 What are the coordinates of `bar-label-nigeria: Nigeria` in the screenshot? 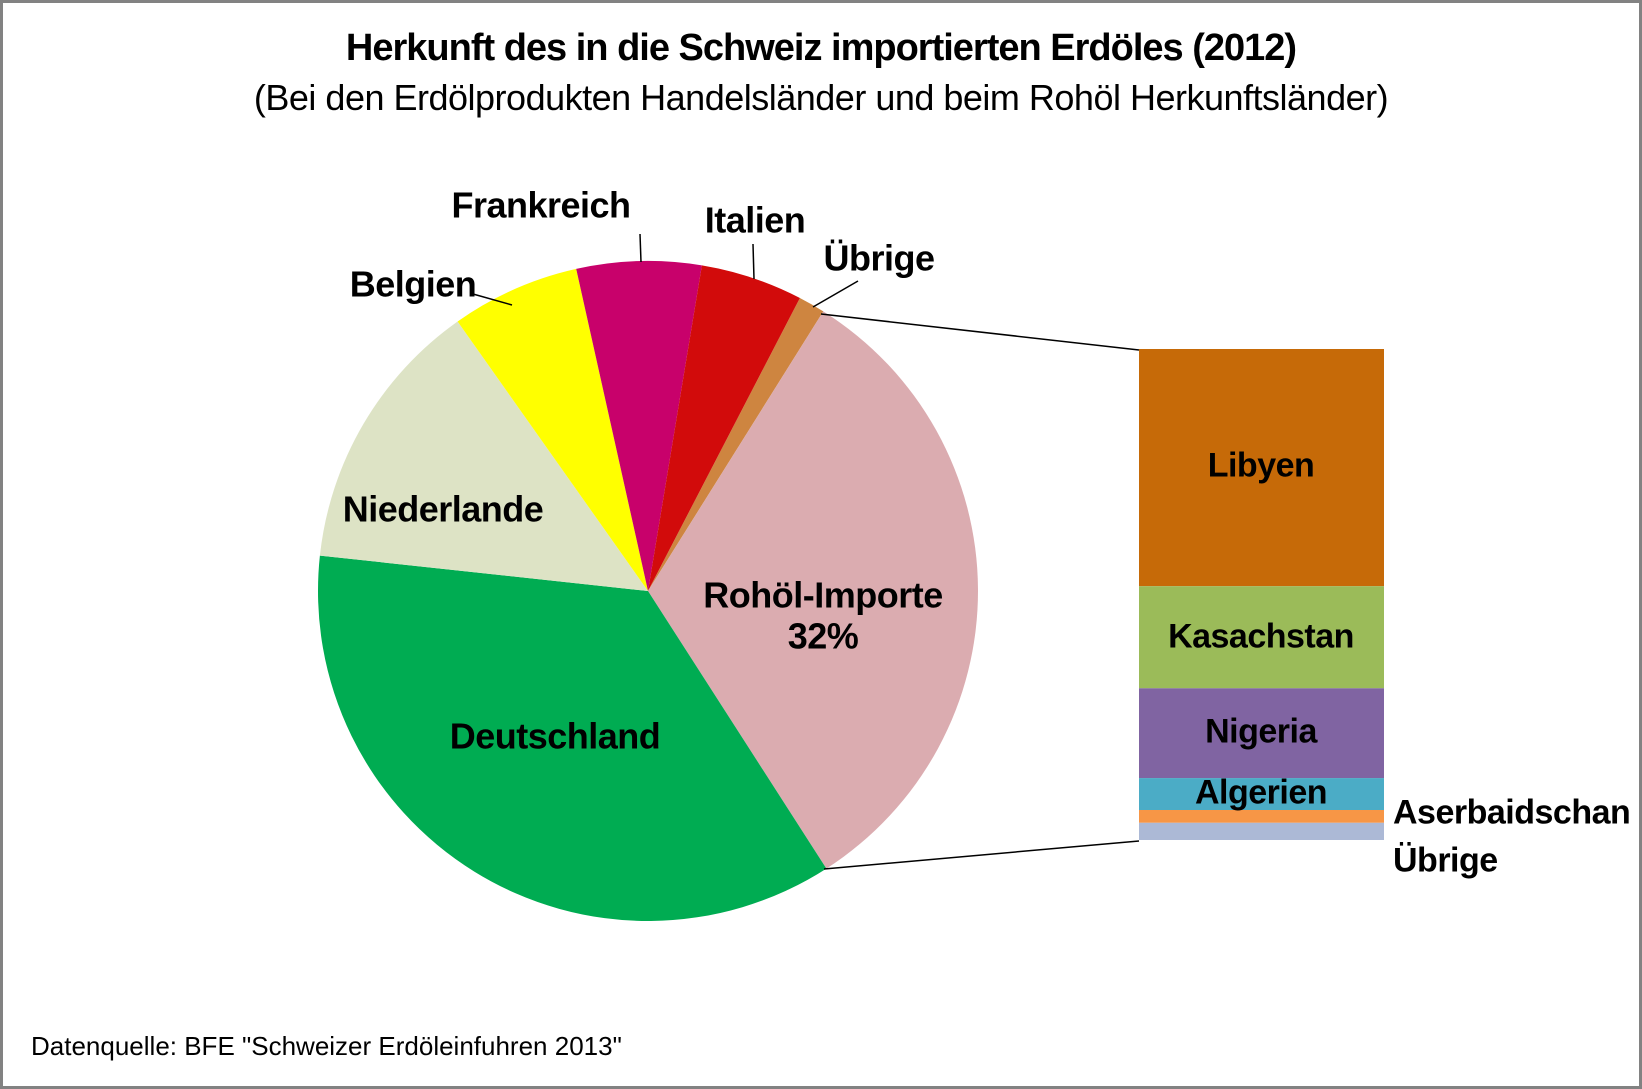 It's located at (1261, 731).